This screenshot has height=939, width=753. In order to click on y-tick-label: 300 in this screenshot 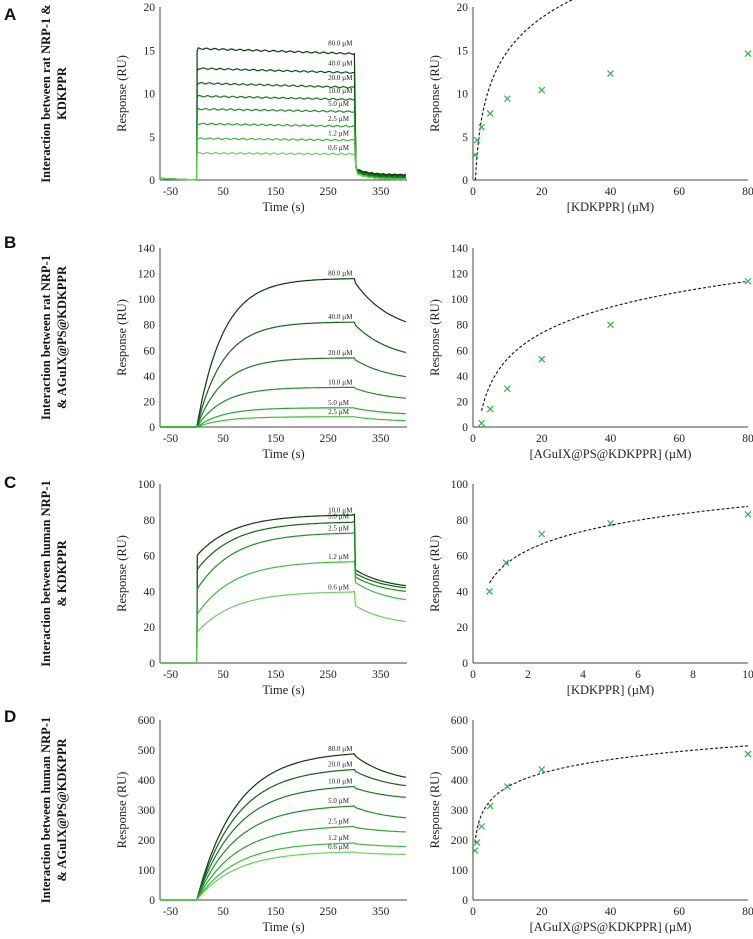, I will do `click(147, 811)`.